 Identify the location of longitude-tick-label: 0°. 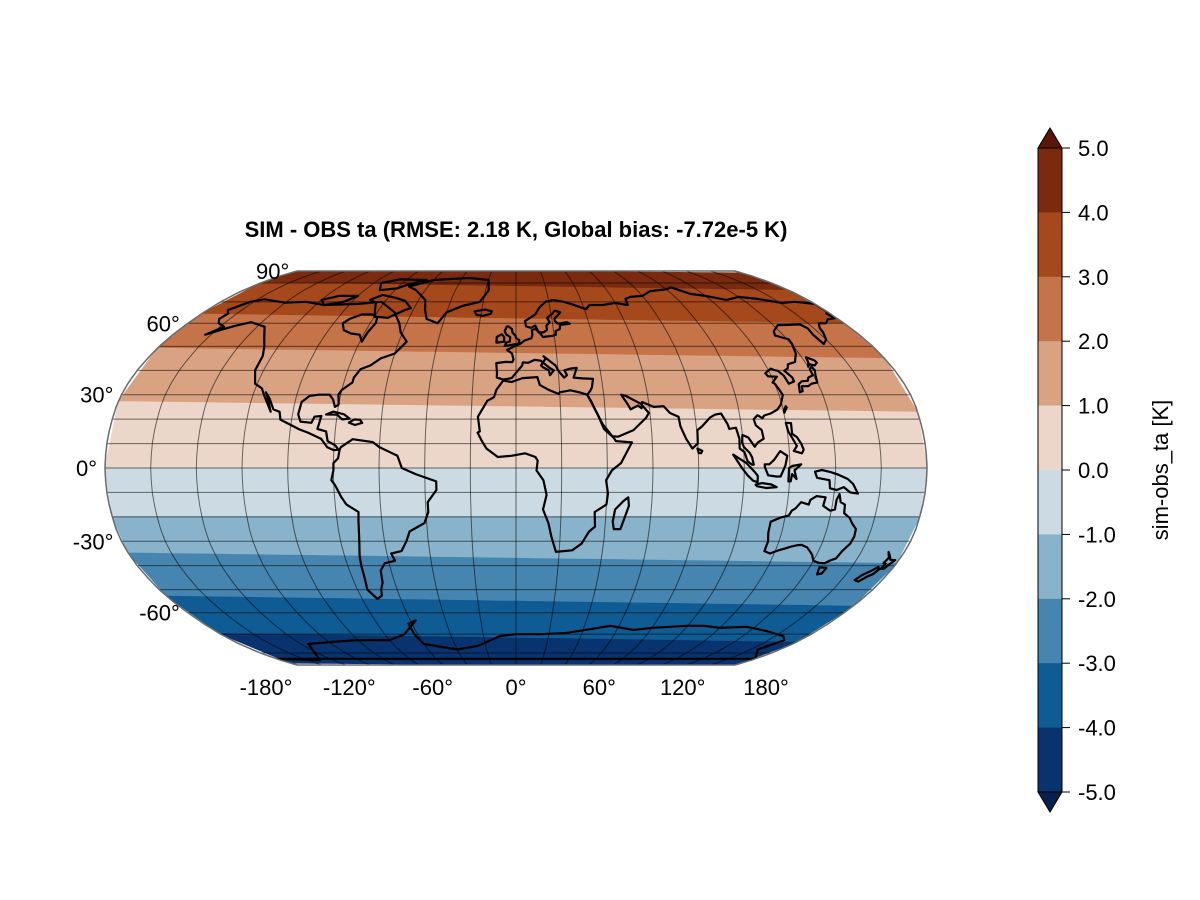
(515, 687).